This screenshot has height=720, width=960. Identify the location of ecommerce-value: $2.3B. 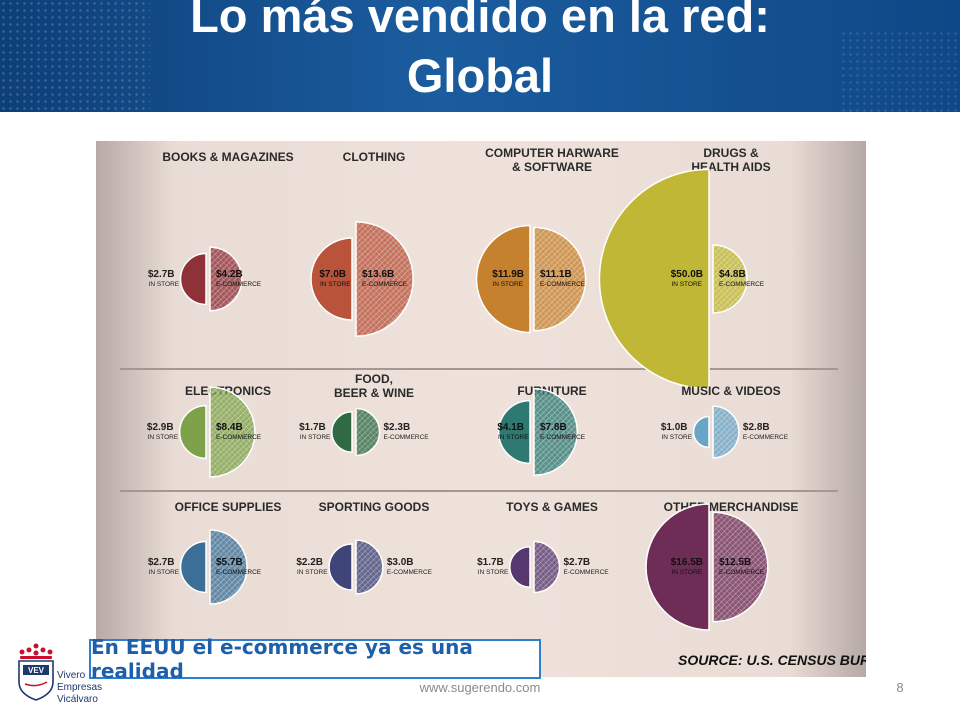
(397, 427).